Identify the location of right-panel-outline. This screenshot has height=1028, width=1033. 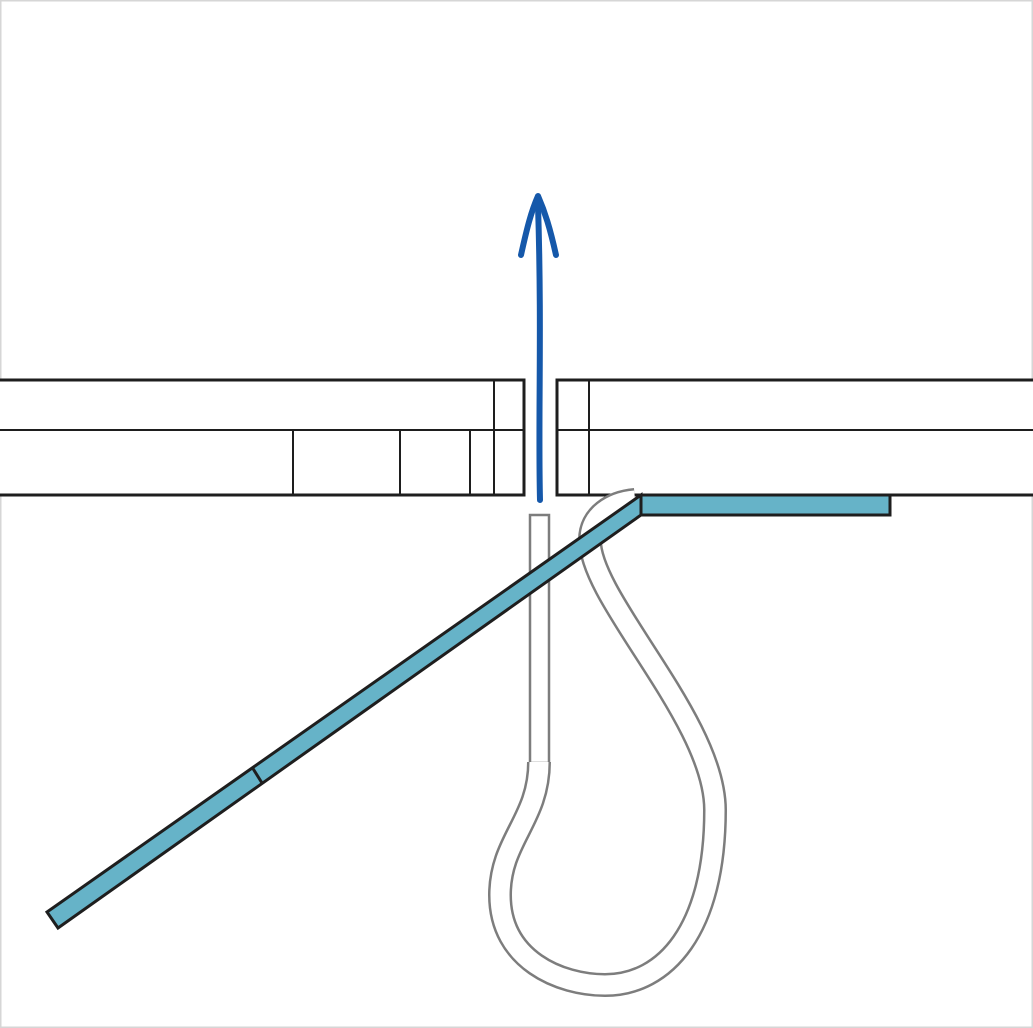
(794, 437).